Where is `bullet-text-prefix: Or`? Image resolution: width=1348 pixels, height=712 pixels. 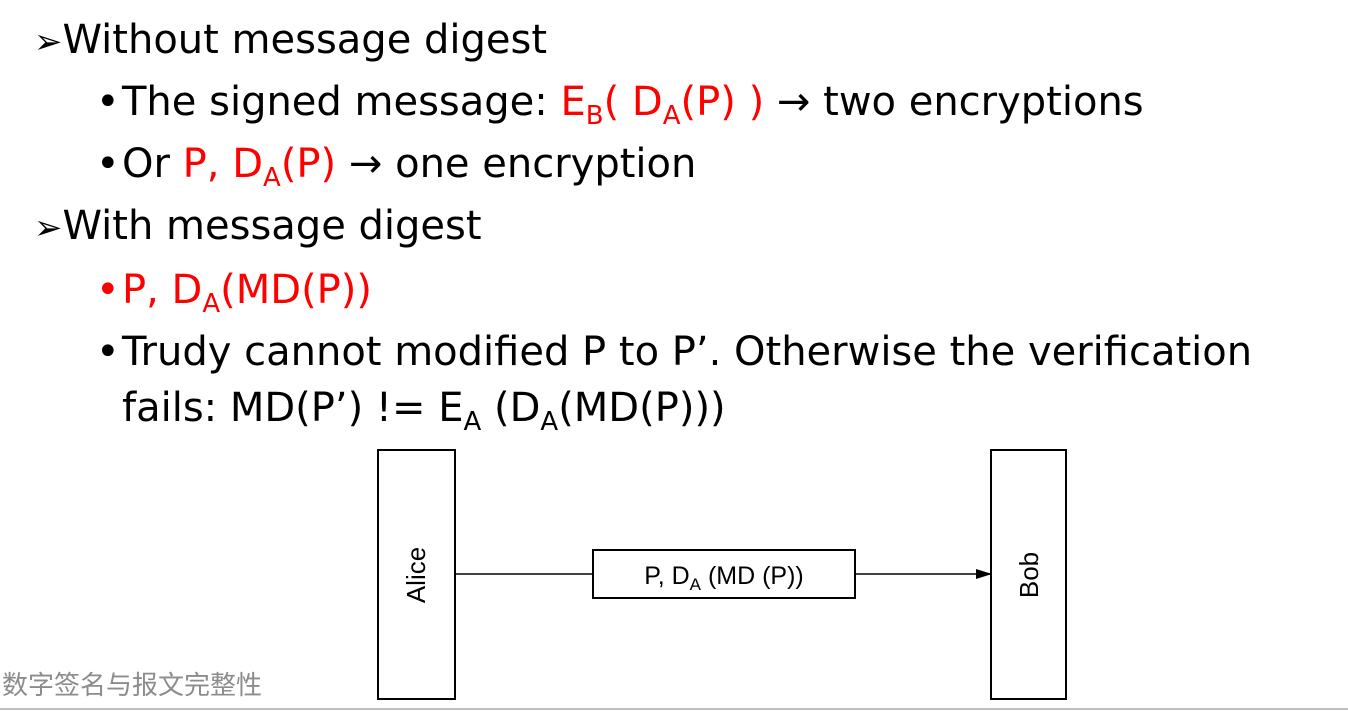
bullet-text-prefix: Or is located at coordinates (152, 164).